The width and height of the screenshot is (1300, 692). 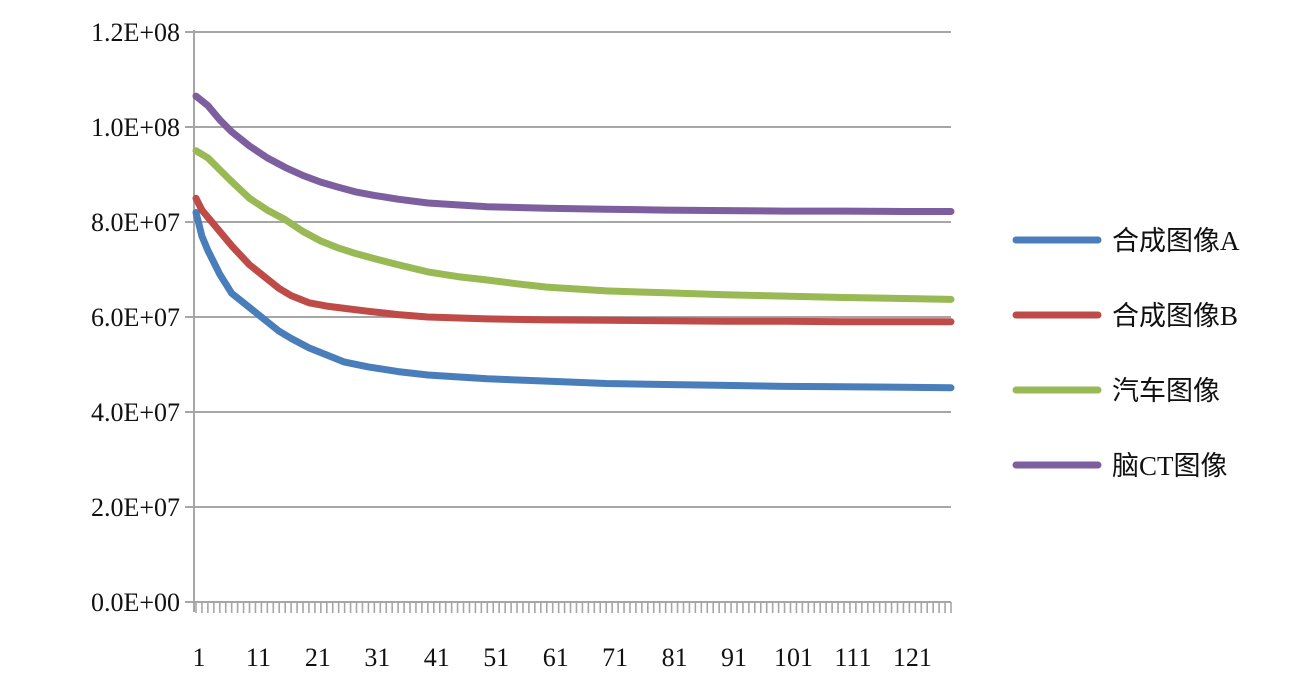 I want to click on y-tick-label: 1.2E+08, so click(x=135, y=32).